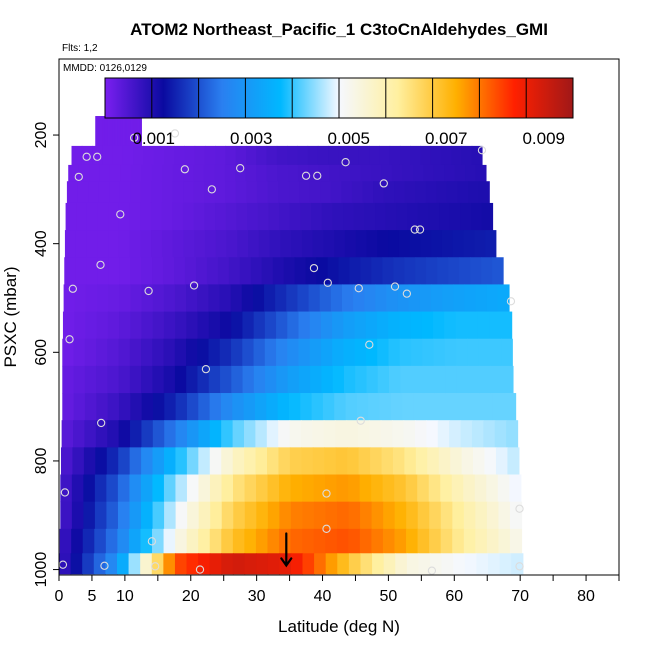  I want to click on dates-subtitle: MMDD: 0126,0129, so click(105, 68).